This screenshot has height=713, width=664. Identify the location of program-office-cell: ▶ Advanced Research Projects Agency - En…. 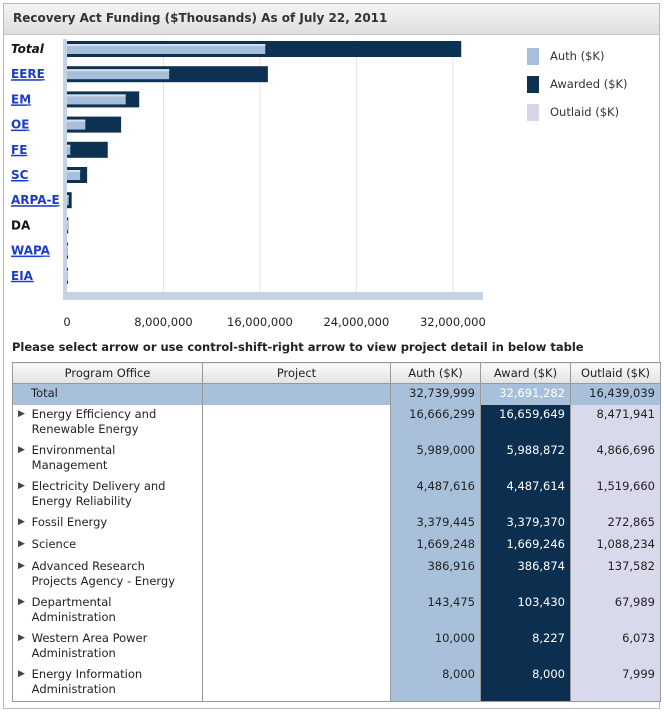
(107, 575).